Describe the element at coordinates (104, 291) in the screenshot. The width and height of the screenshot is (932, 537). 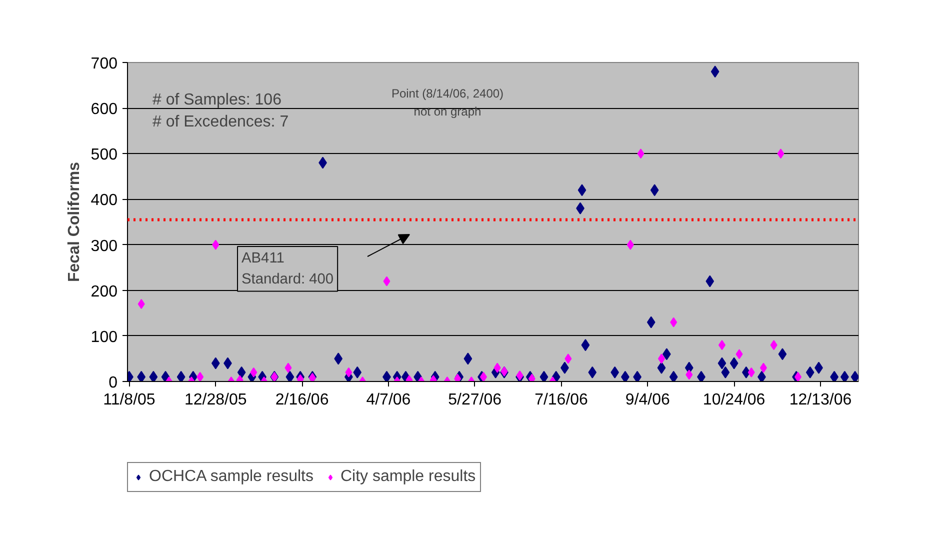
I see `y-tick-label: 200` at that location.